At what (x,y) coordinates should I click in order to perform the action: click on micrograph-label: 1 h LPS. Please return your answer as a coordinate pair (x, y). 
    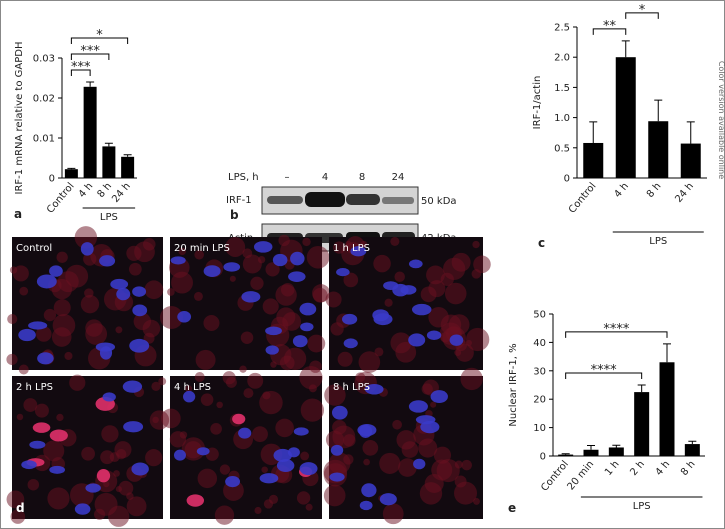
    Looking at the image, I should click on (351, 248).